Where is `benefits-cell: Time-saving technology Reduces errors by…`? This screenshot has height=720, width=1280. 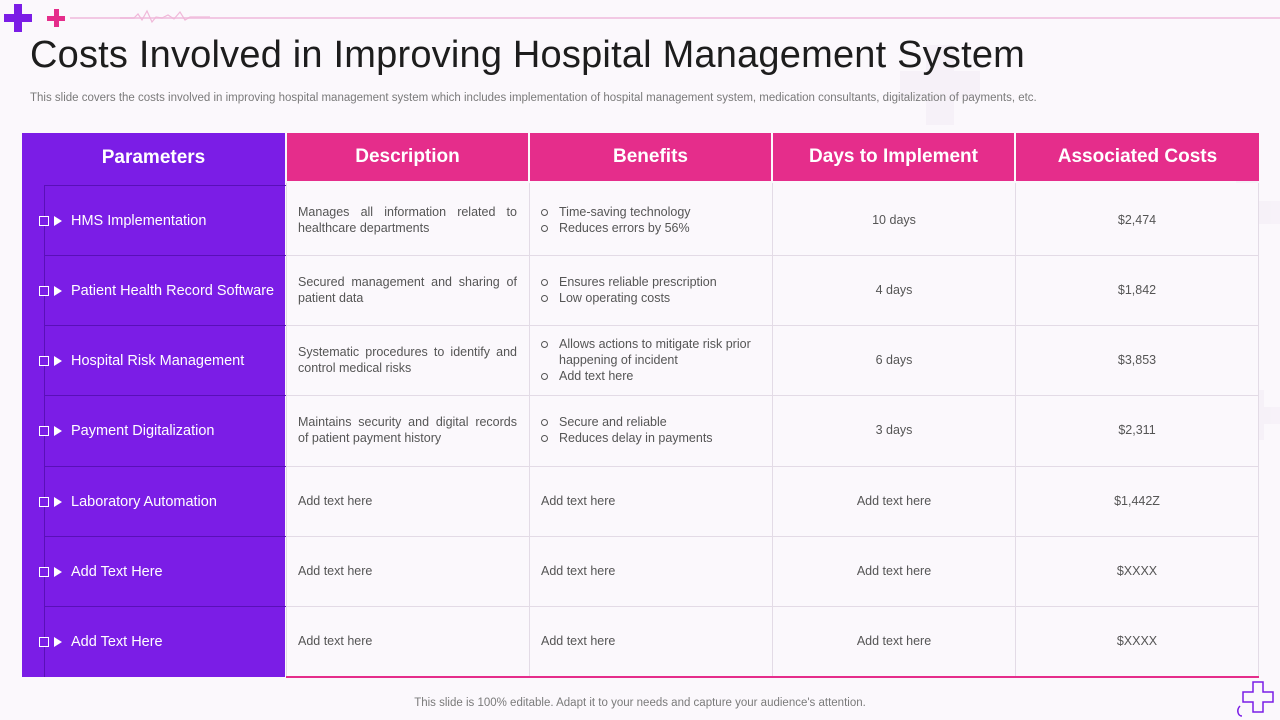 benefits-cell: Time-saving technology Reduces errors by… is located at coordinates (651, 220).